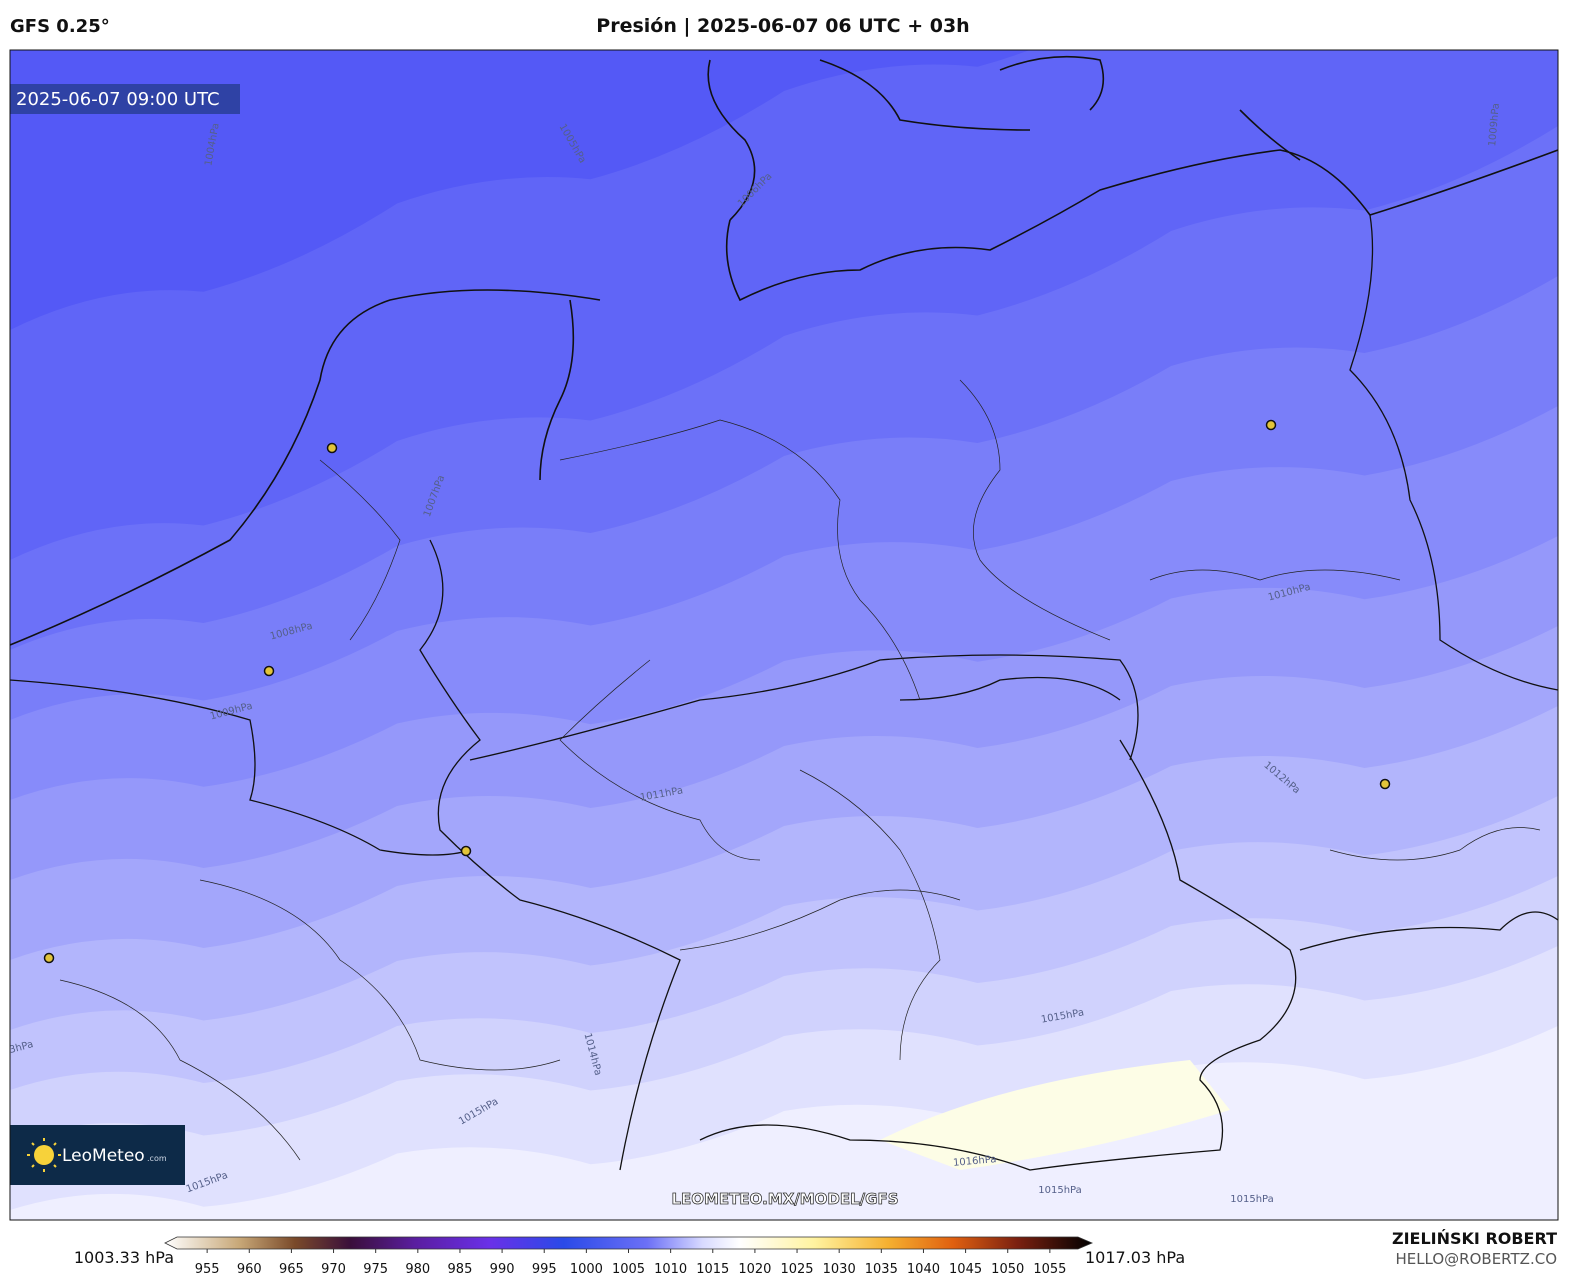 Image resolution: width=1570 pixels, height=1277 pixels. What do you see at coordinates (291, 1269) in the screenshot?
I see `colorbar-tick-label: 965` at bounding box center [291, 1269].